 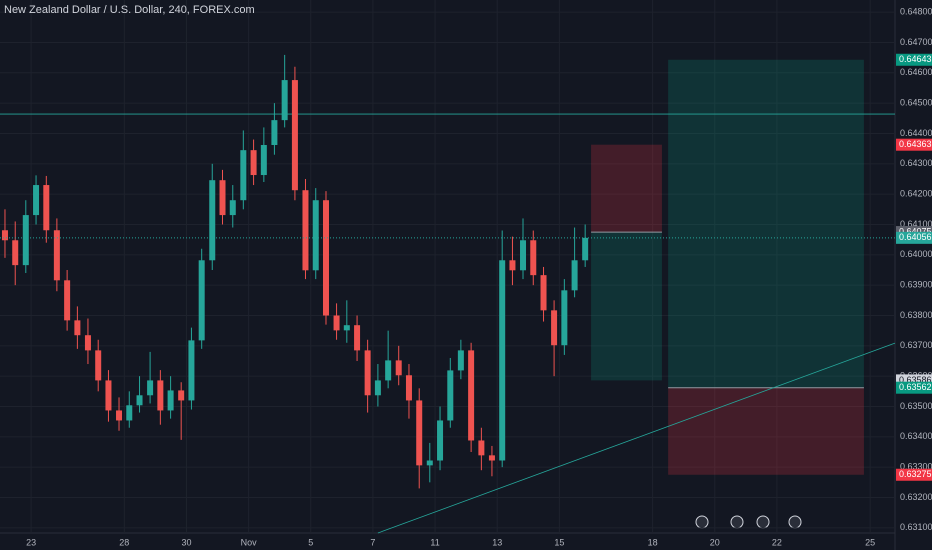 What do you see at coordinates (916, 497) in the screenshot?
I see `y-tick-label: 0.63200` at bounding box center [916, 497].